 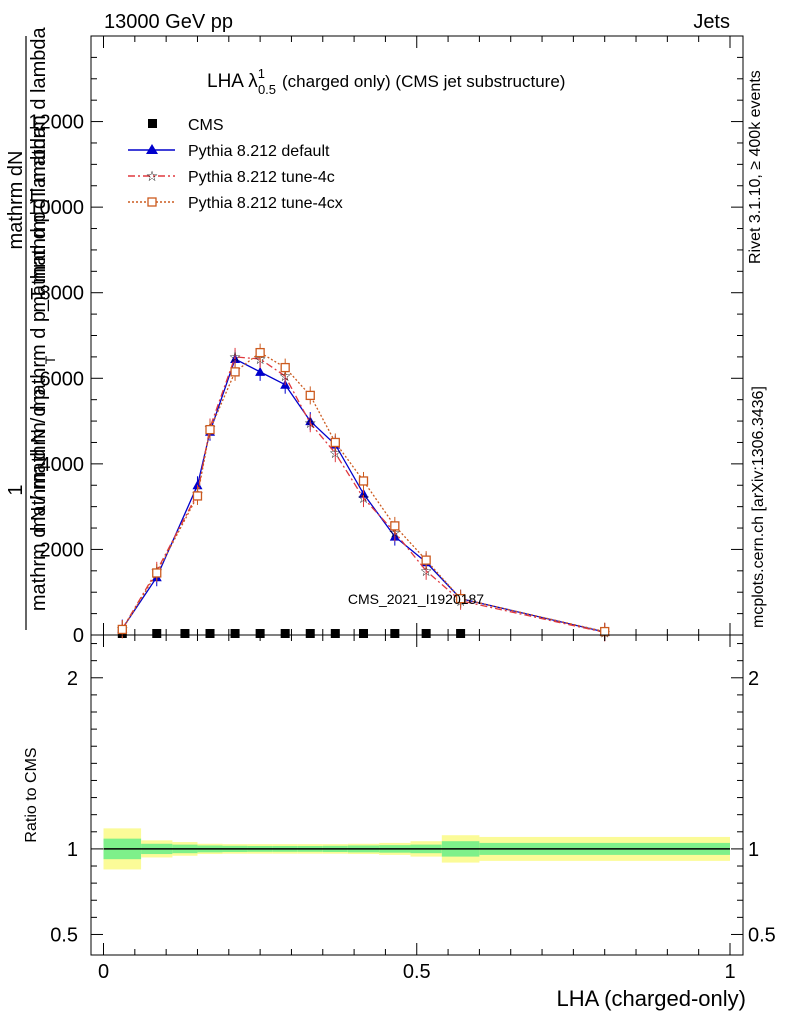 What do you see at coordinates (232, 81) in the screenshot?
I see `title-main: LHA λ` at bounding box center [232, 81].